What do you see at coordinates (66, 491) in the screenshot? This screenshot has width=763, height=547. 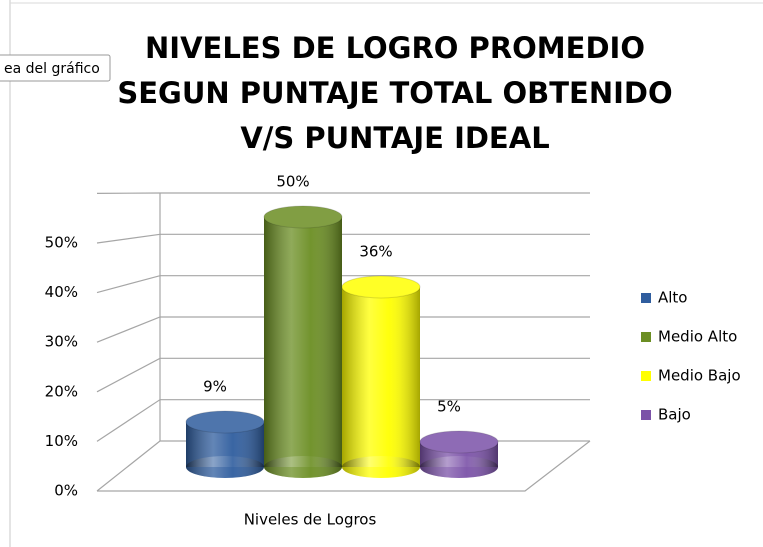 I see `y-tick-label: 0%` at bounding box center [66, 491].